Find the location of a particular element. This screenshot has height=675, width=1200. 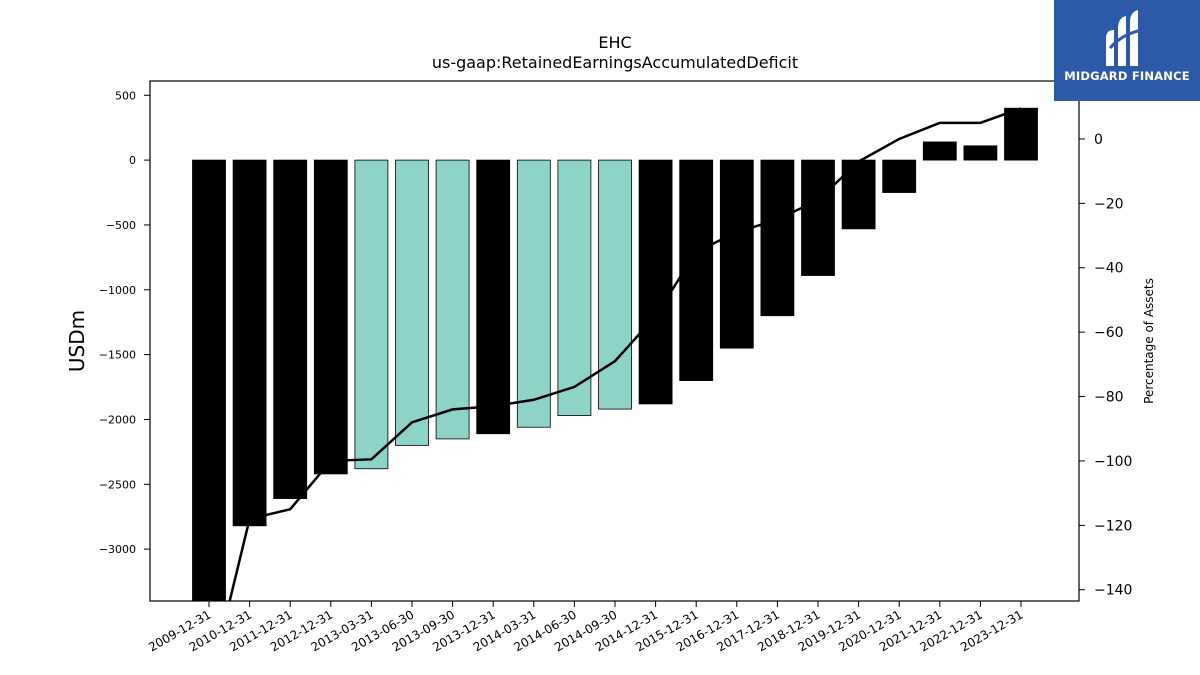

logo-text: MIDGARD FINANCE is located at coordinates (1127, 76).